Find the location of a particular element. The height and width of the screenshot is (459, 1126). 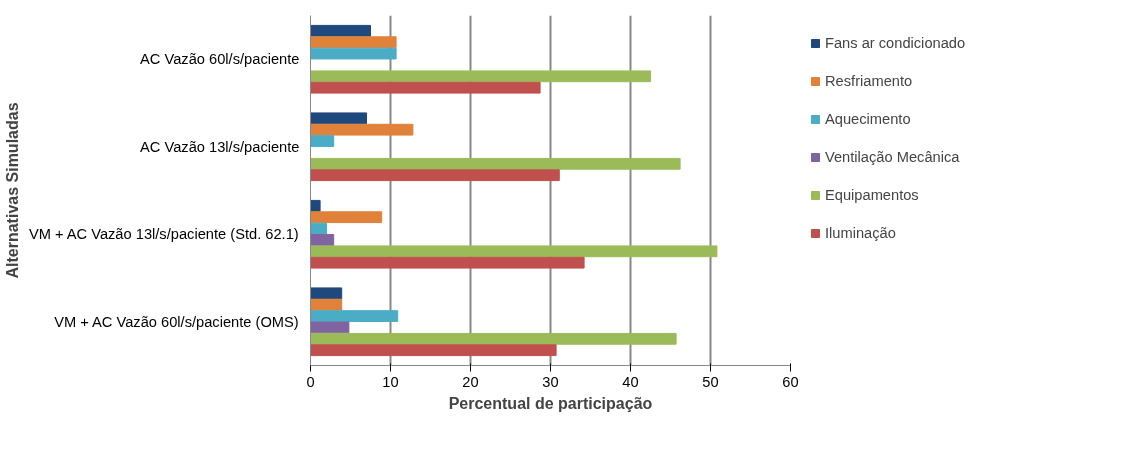

x-tick-label: 10 is located at coordinates (390, 381).